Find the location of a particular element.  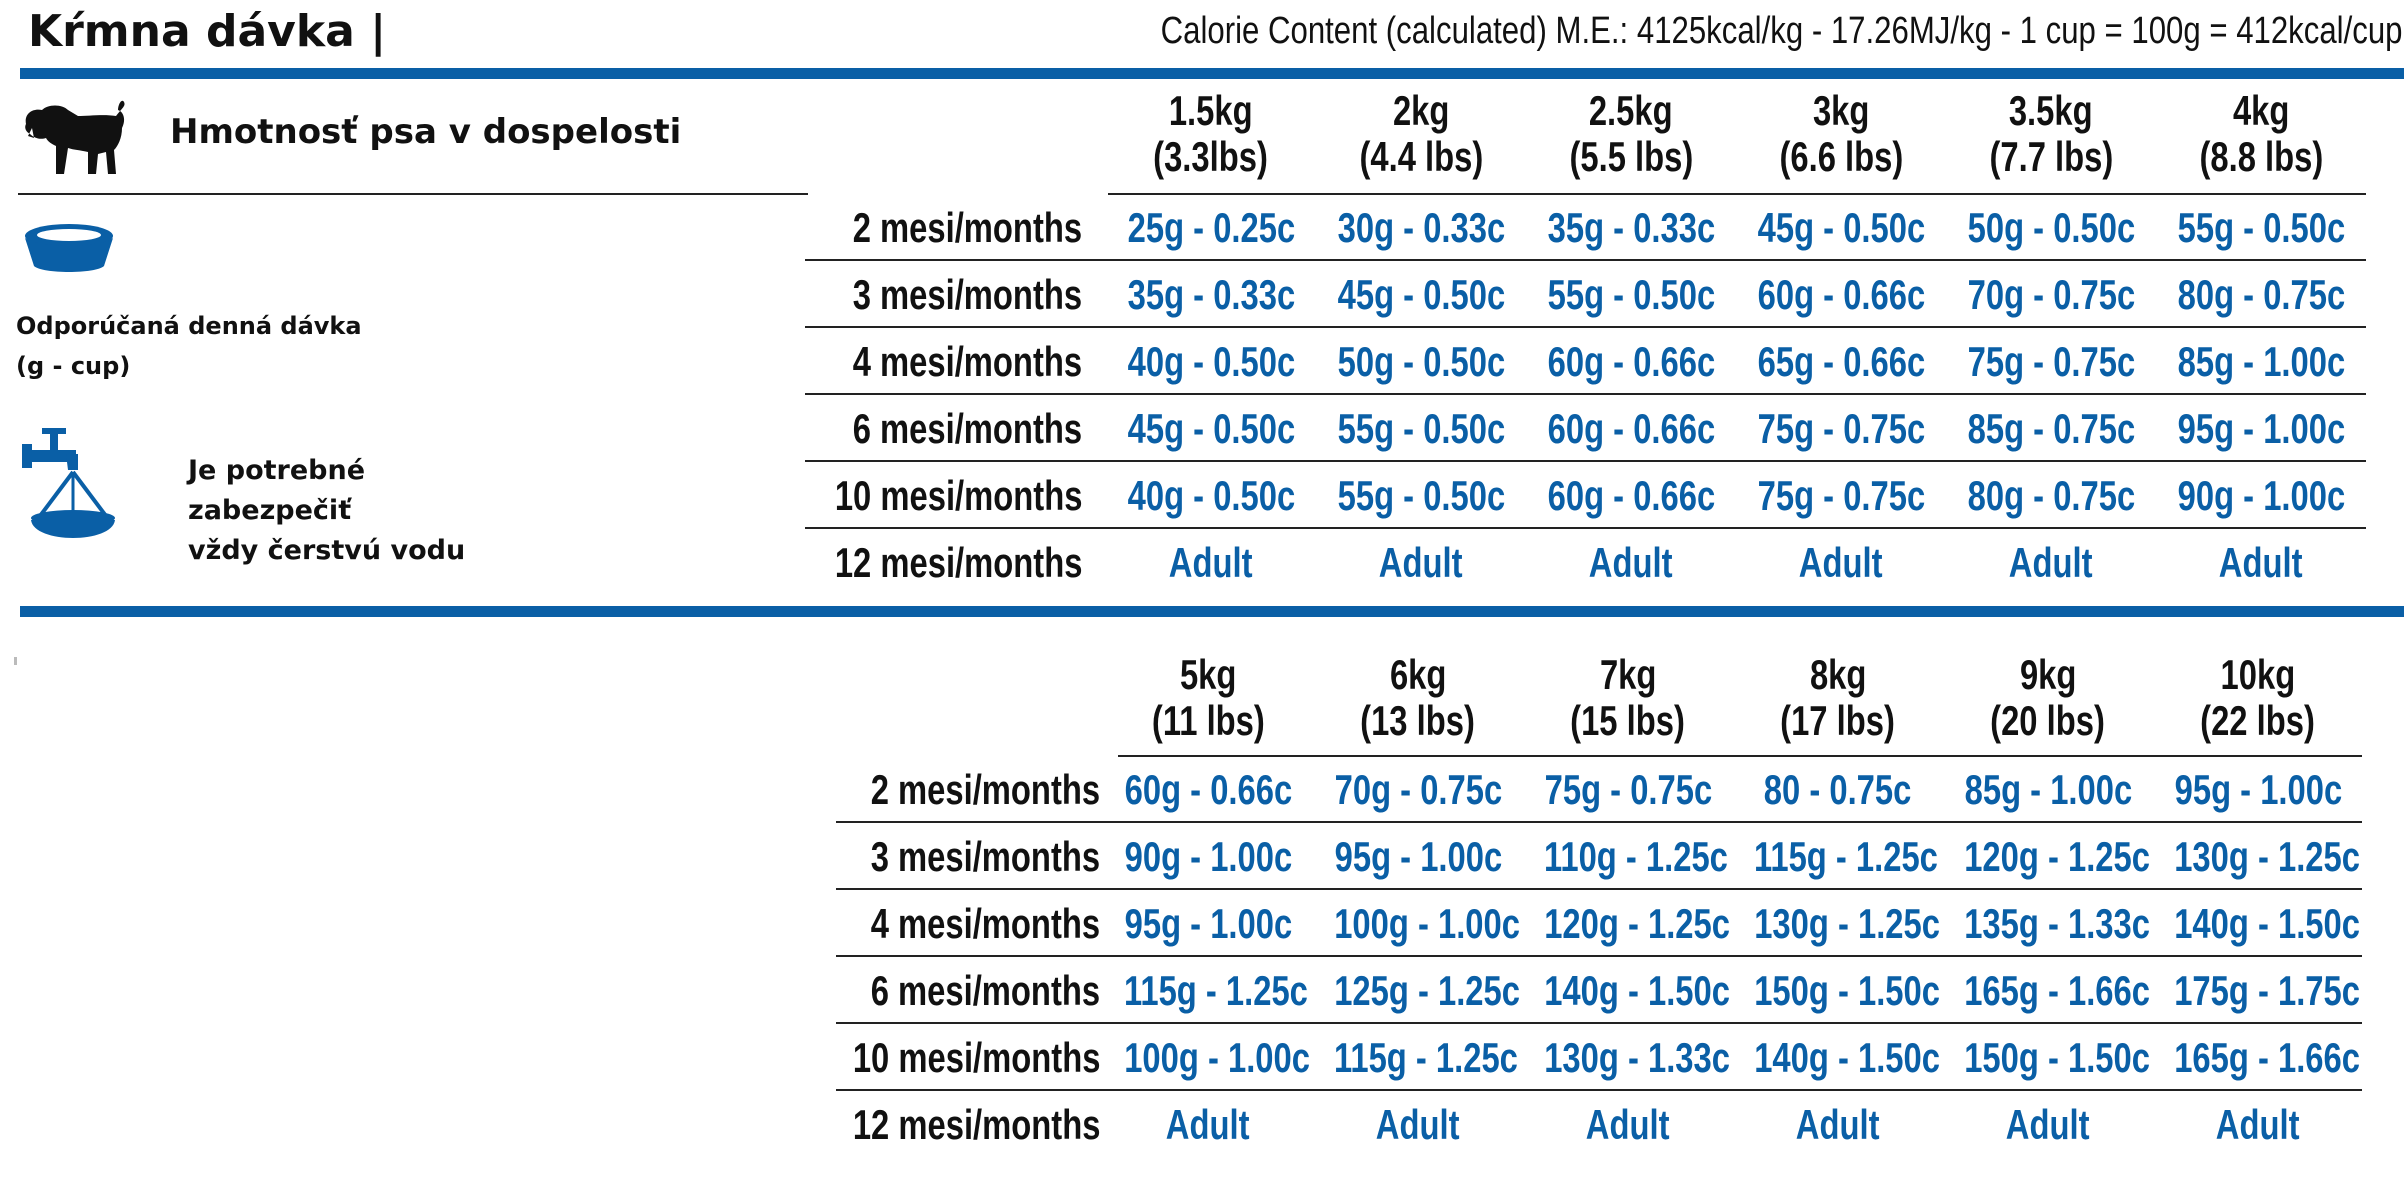

water-note-line: zabezpečiť is located at coordinates (270, 510).